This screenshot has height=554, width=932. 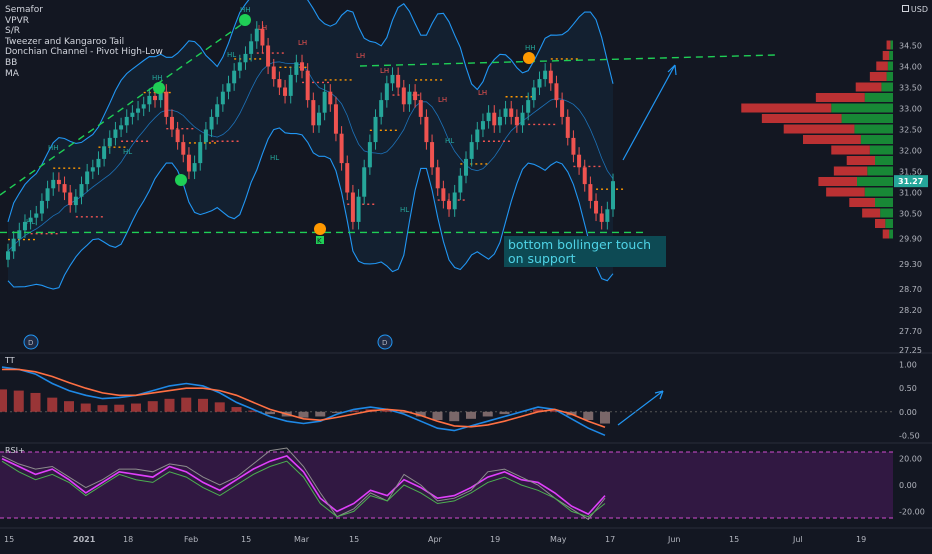 What do you see at coordinates (797, 539) in the screenshot?
I see `x-tick-label: Jul` at bounding box center [797, 539].